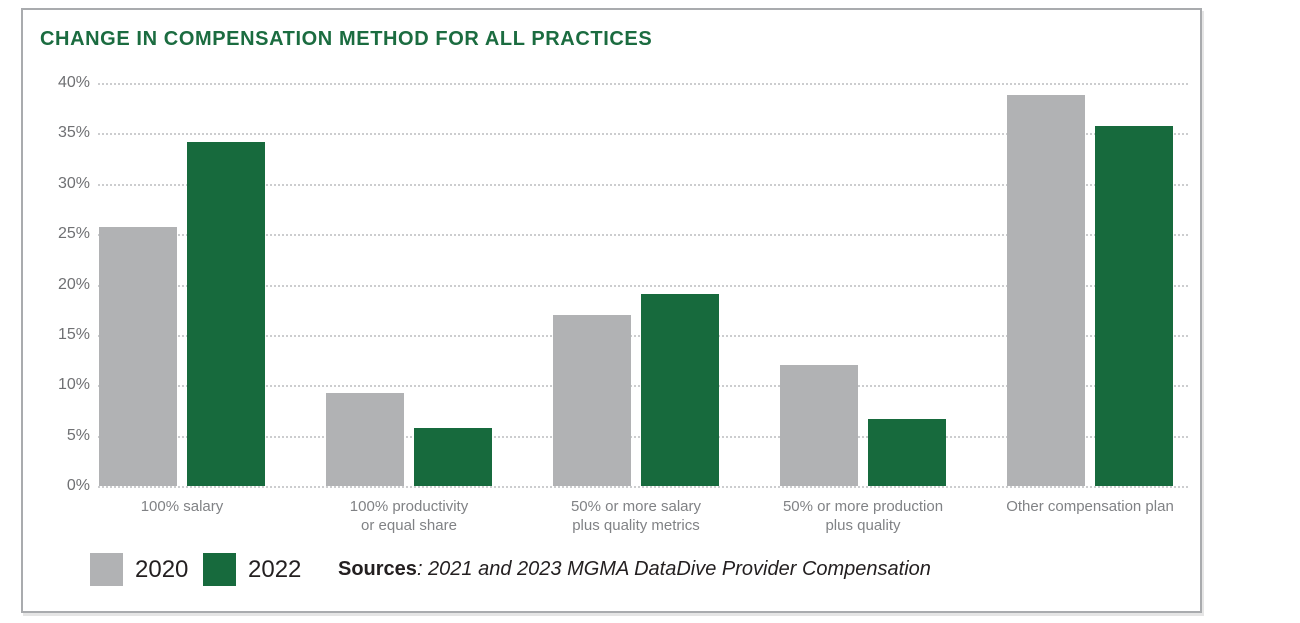 The height and width of the screenshot is (623, 1300). Describe the element at coordinates (1090, 506) in the screenshot. I see `x-axis-category-label-4: Other compensation plan` at that location.